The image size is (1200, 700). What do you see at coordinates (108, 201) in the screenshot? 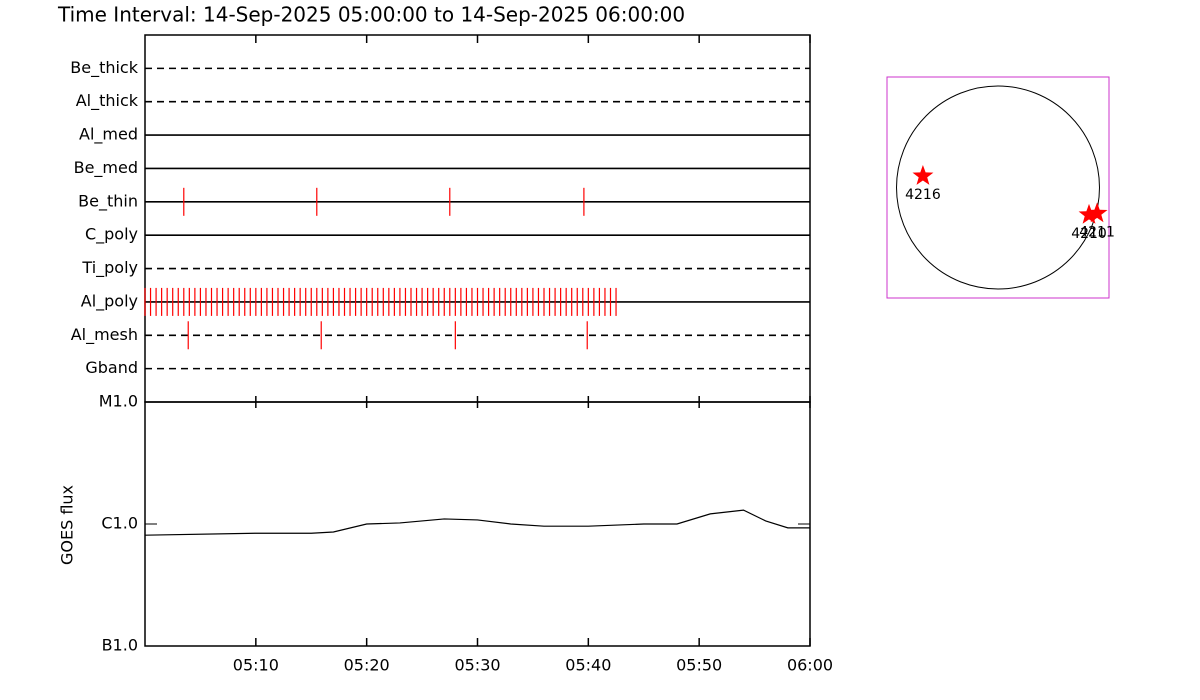
I see `row-label: Be_thin` at bounding box center [108, 201].